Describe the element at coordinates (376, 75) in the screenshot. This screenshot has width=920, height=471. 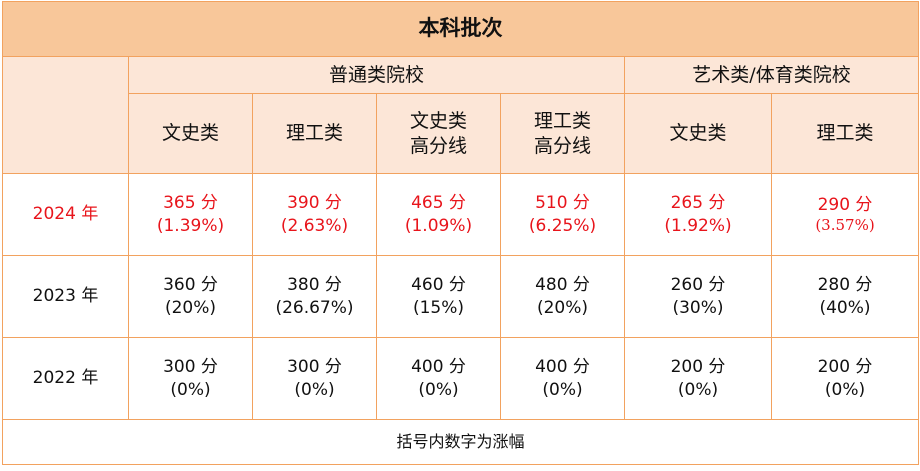
I see `group-header-regular: 普通类院校` at that location.